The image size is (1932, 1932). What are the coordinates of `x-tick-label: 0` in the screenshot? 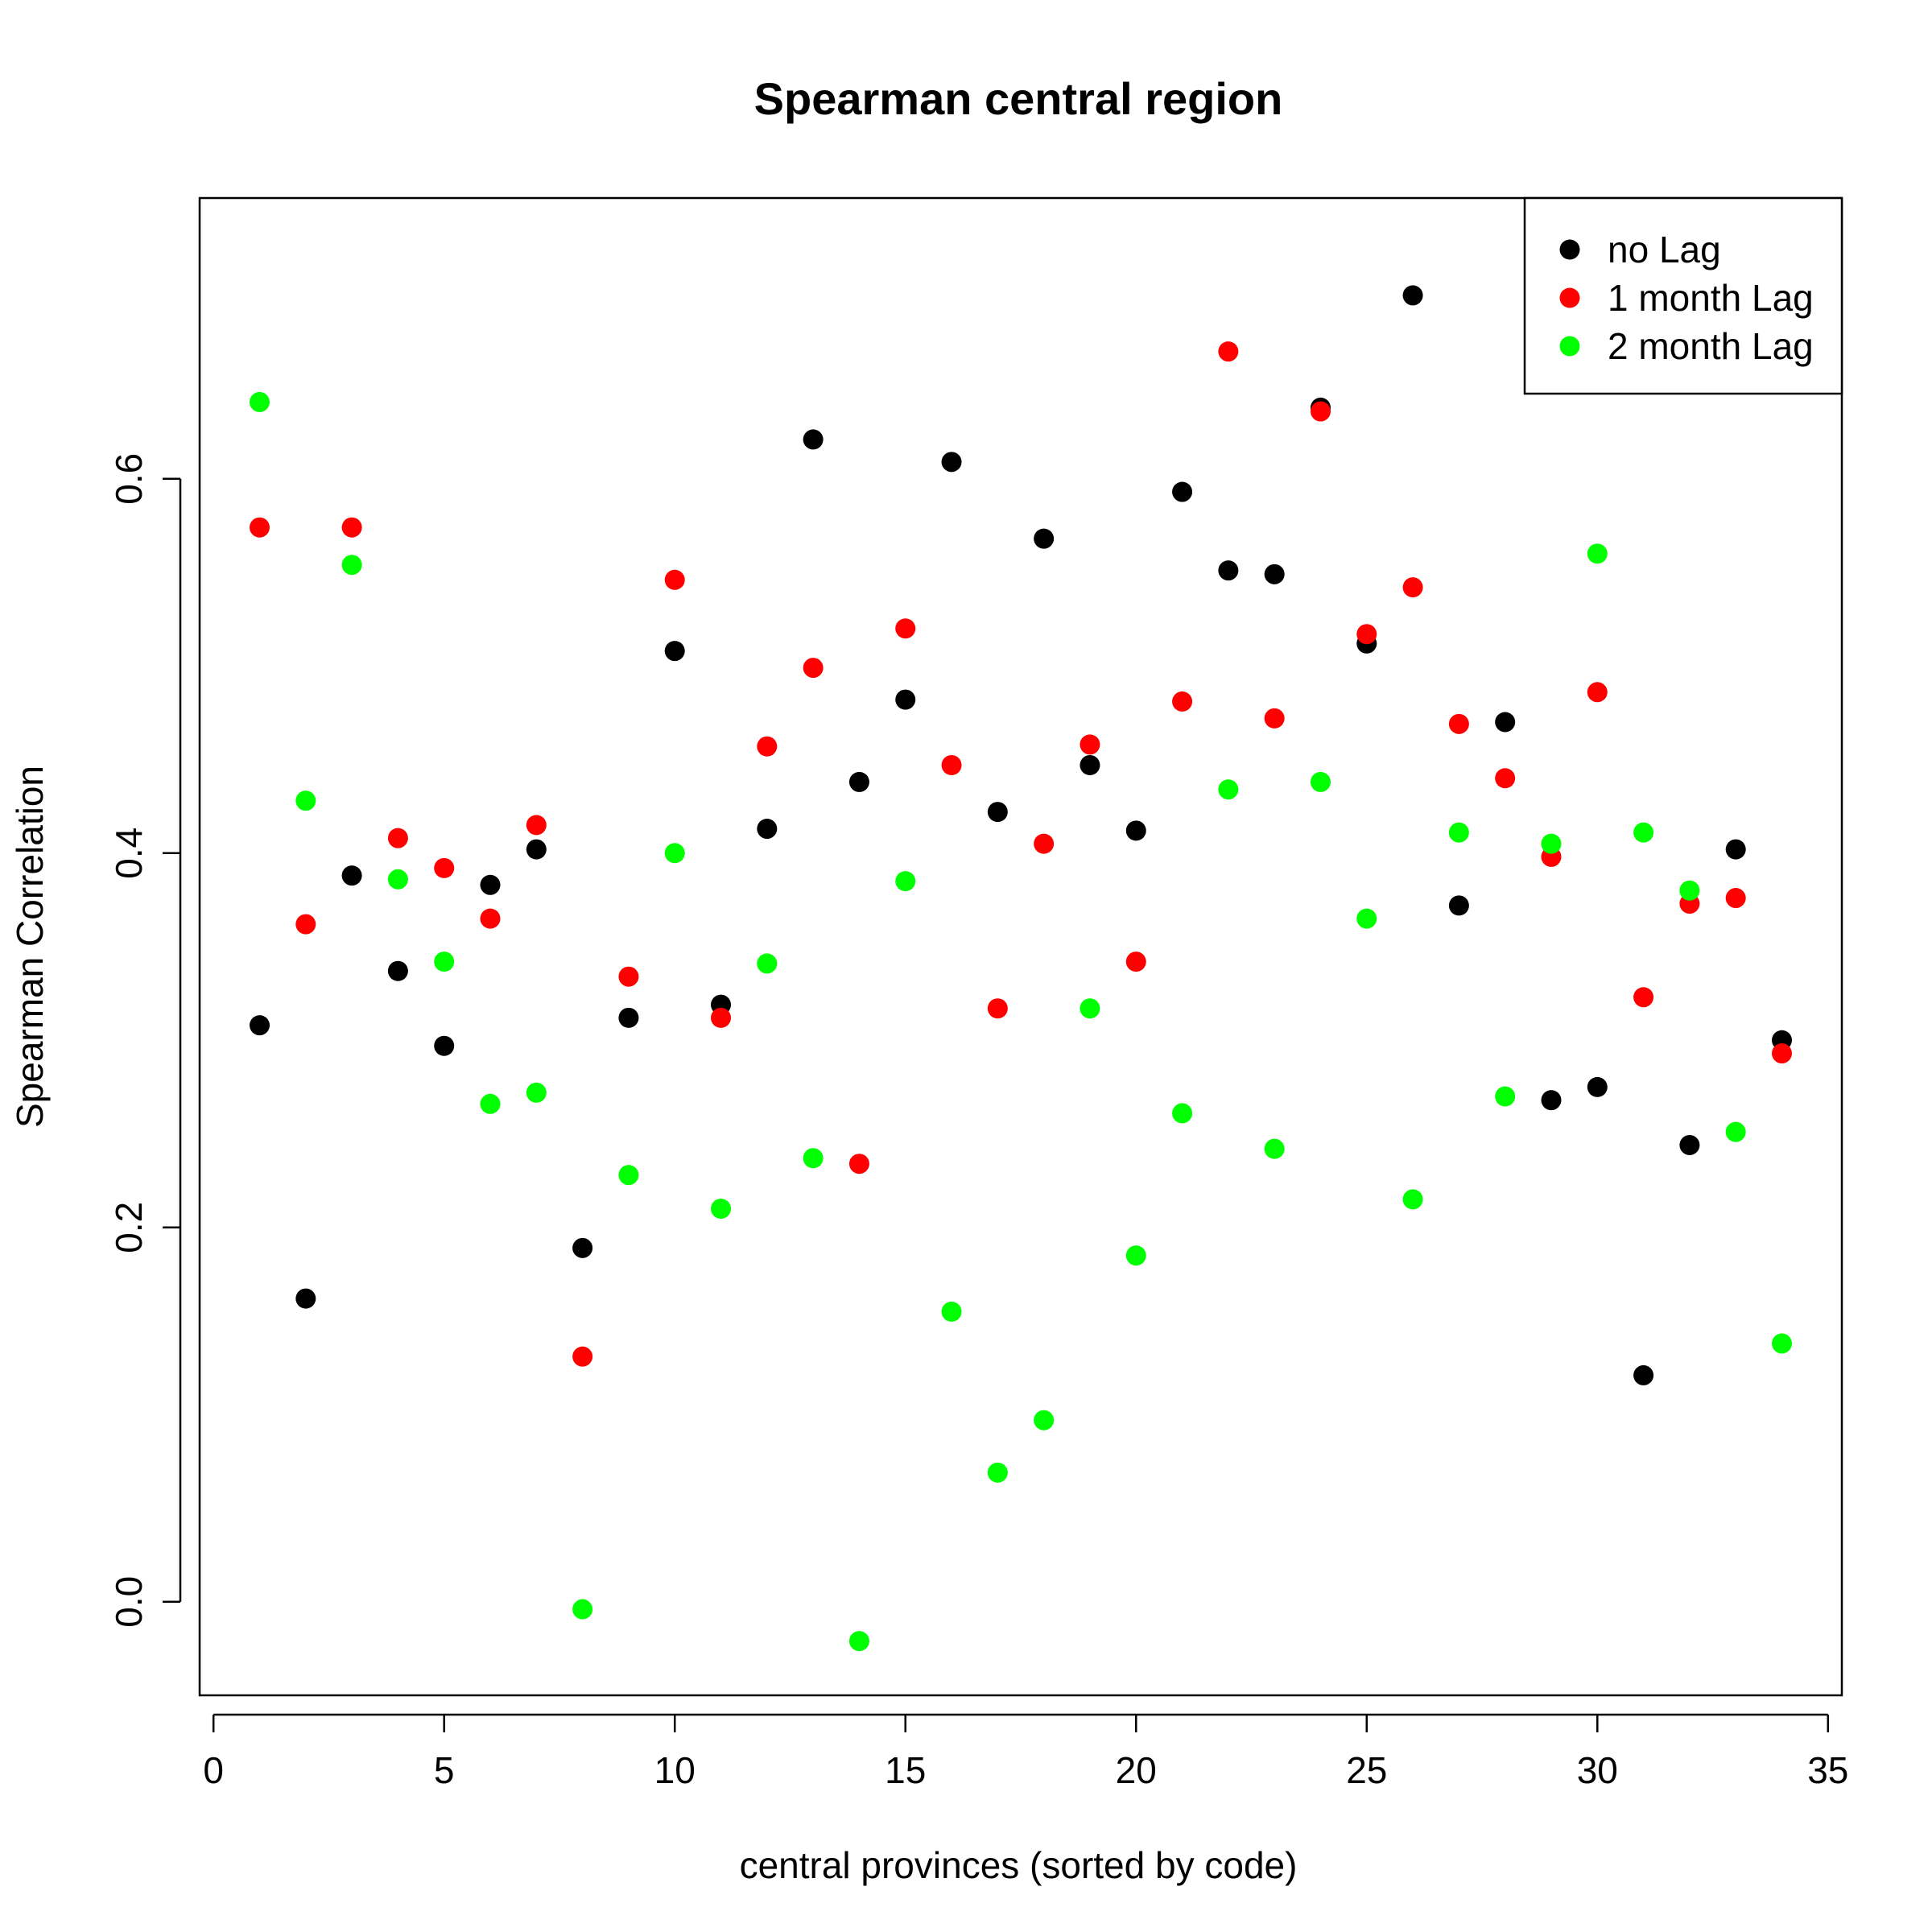 It's located at (213, 1770).